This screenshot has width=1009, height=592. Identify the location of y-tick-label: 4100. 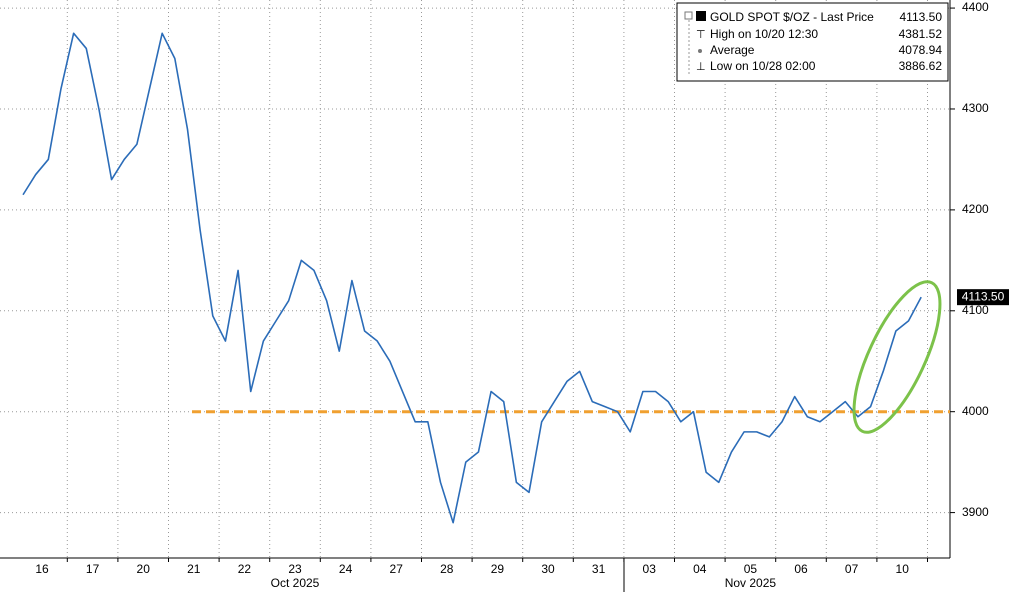
(975, 310).